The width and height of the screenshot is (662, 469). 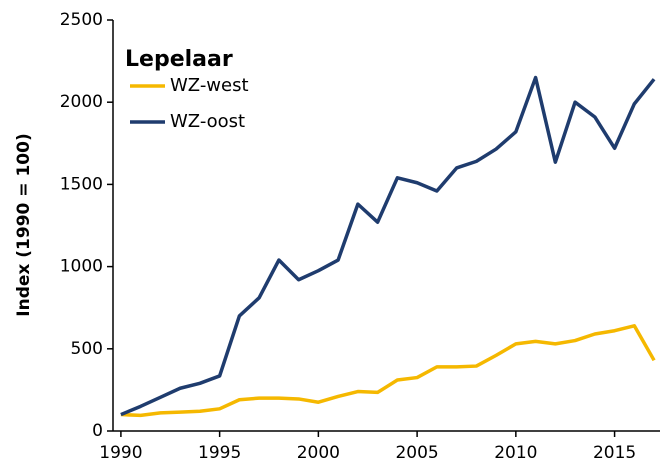 I want to click on y-tick-label: 0, so click(x=97, y=431).